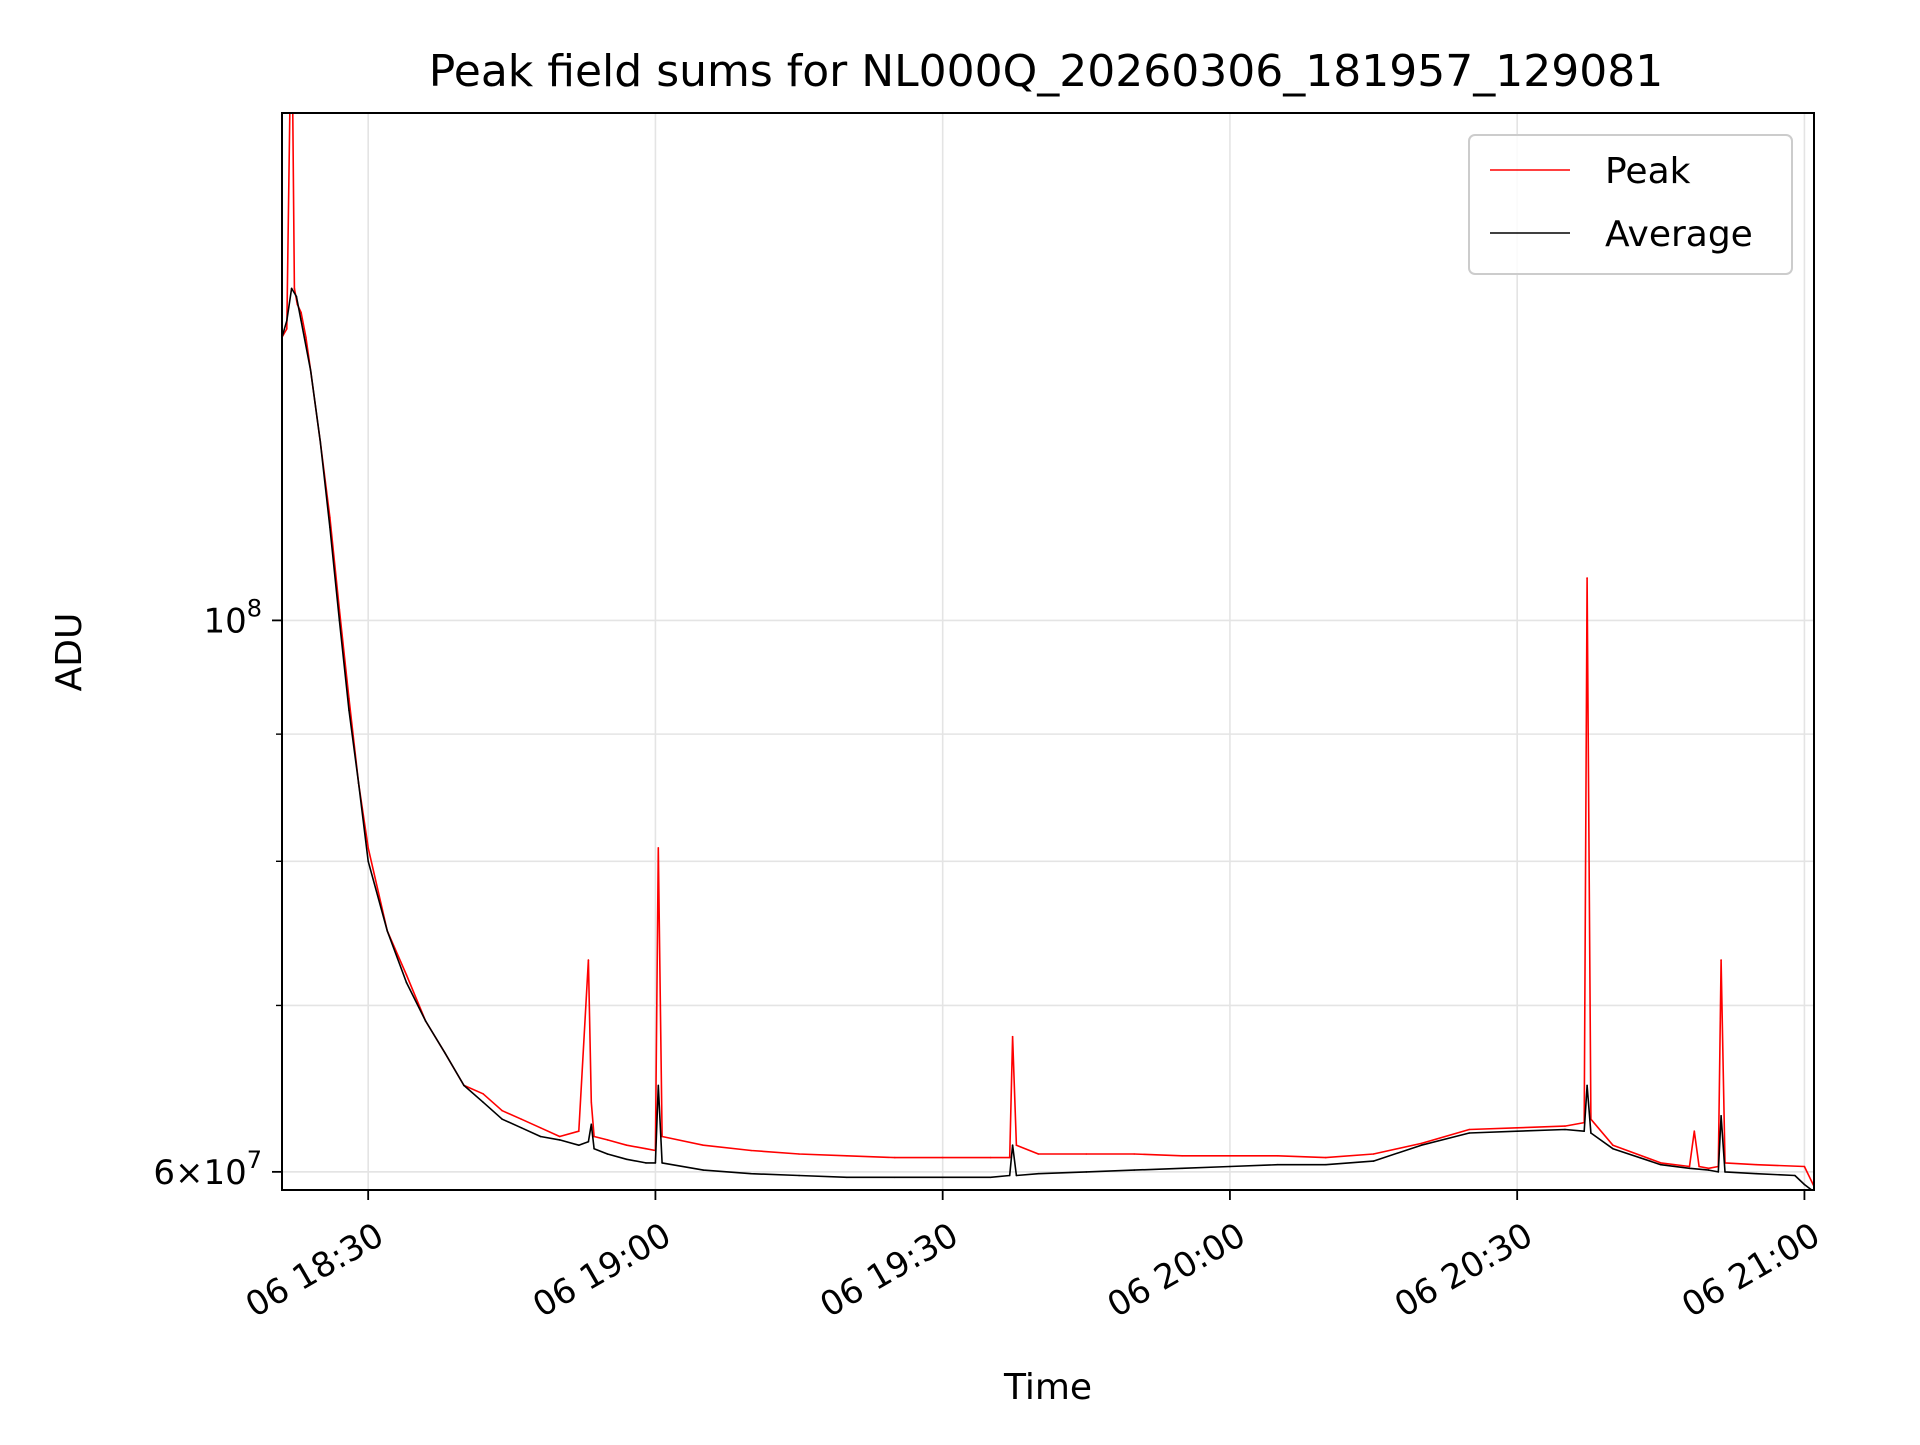  What do you see at coordinates (1679, 234) in the screenshot?
I see `legend-label-average: Average` at bounding box center [1679, 234].